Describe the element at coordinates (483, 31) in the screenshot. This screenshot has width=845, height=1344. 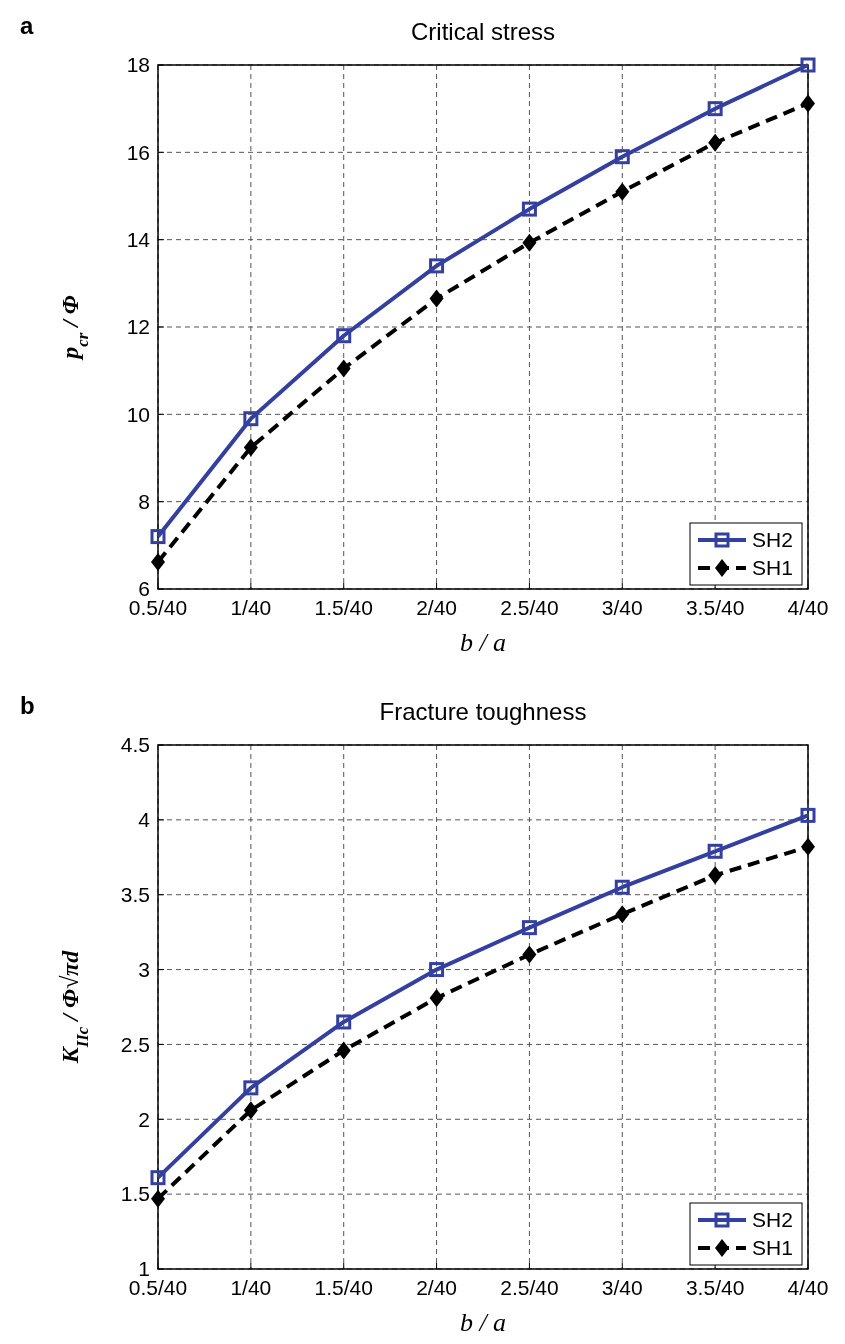
I see `chart-title: Critical stress` at that location.